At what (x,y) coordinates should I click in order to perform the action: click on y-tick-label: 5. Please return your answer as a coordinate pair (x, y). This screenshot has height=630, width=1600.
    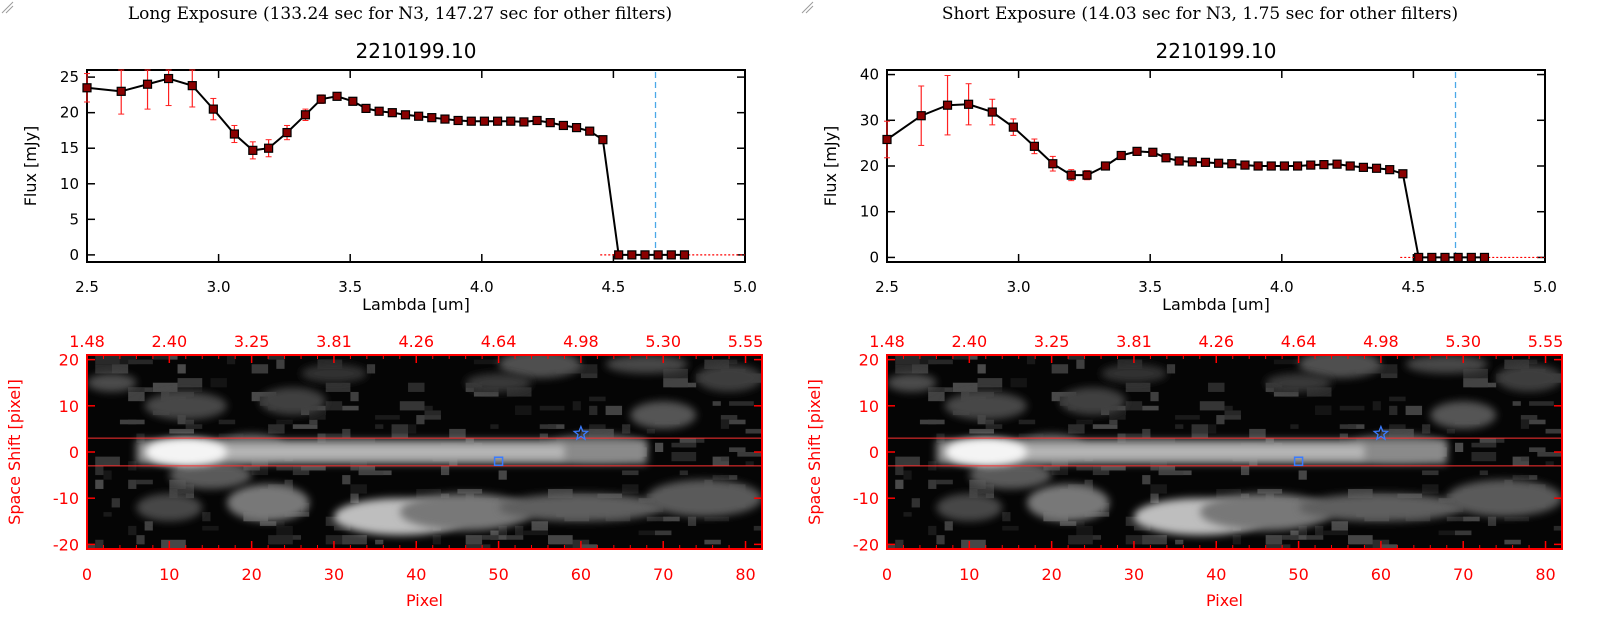
    Looking at the image, I should click on (74, 219).